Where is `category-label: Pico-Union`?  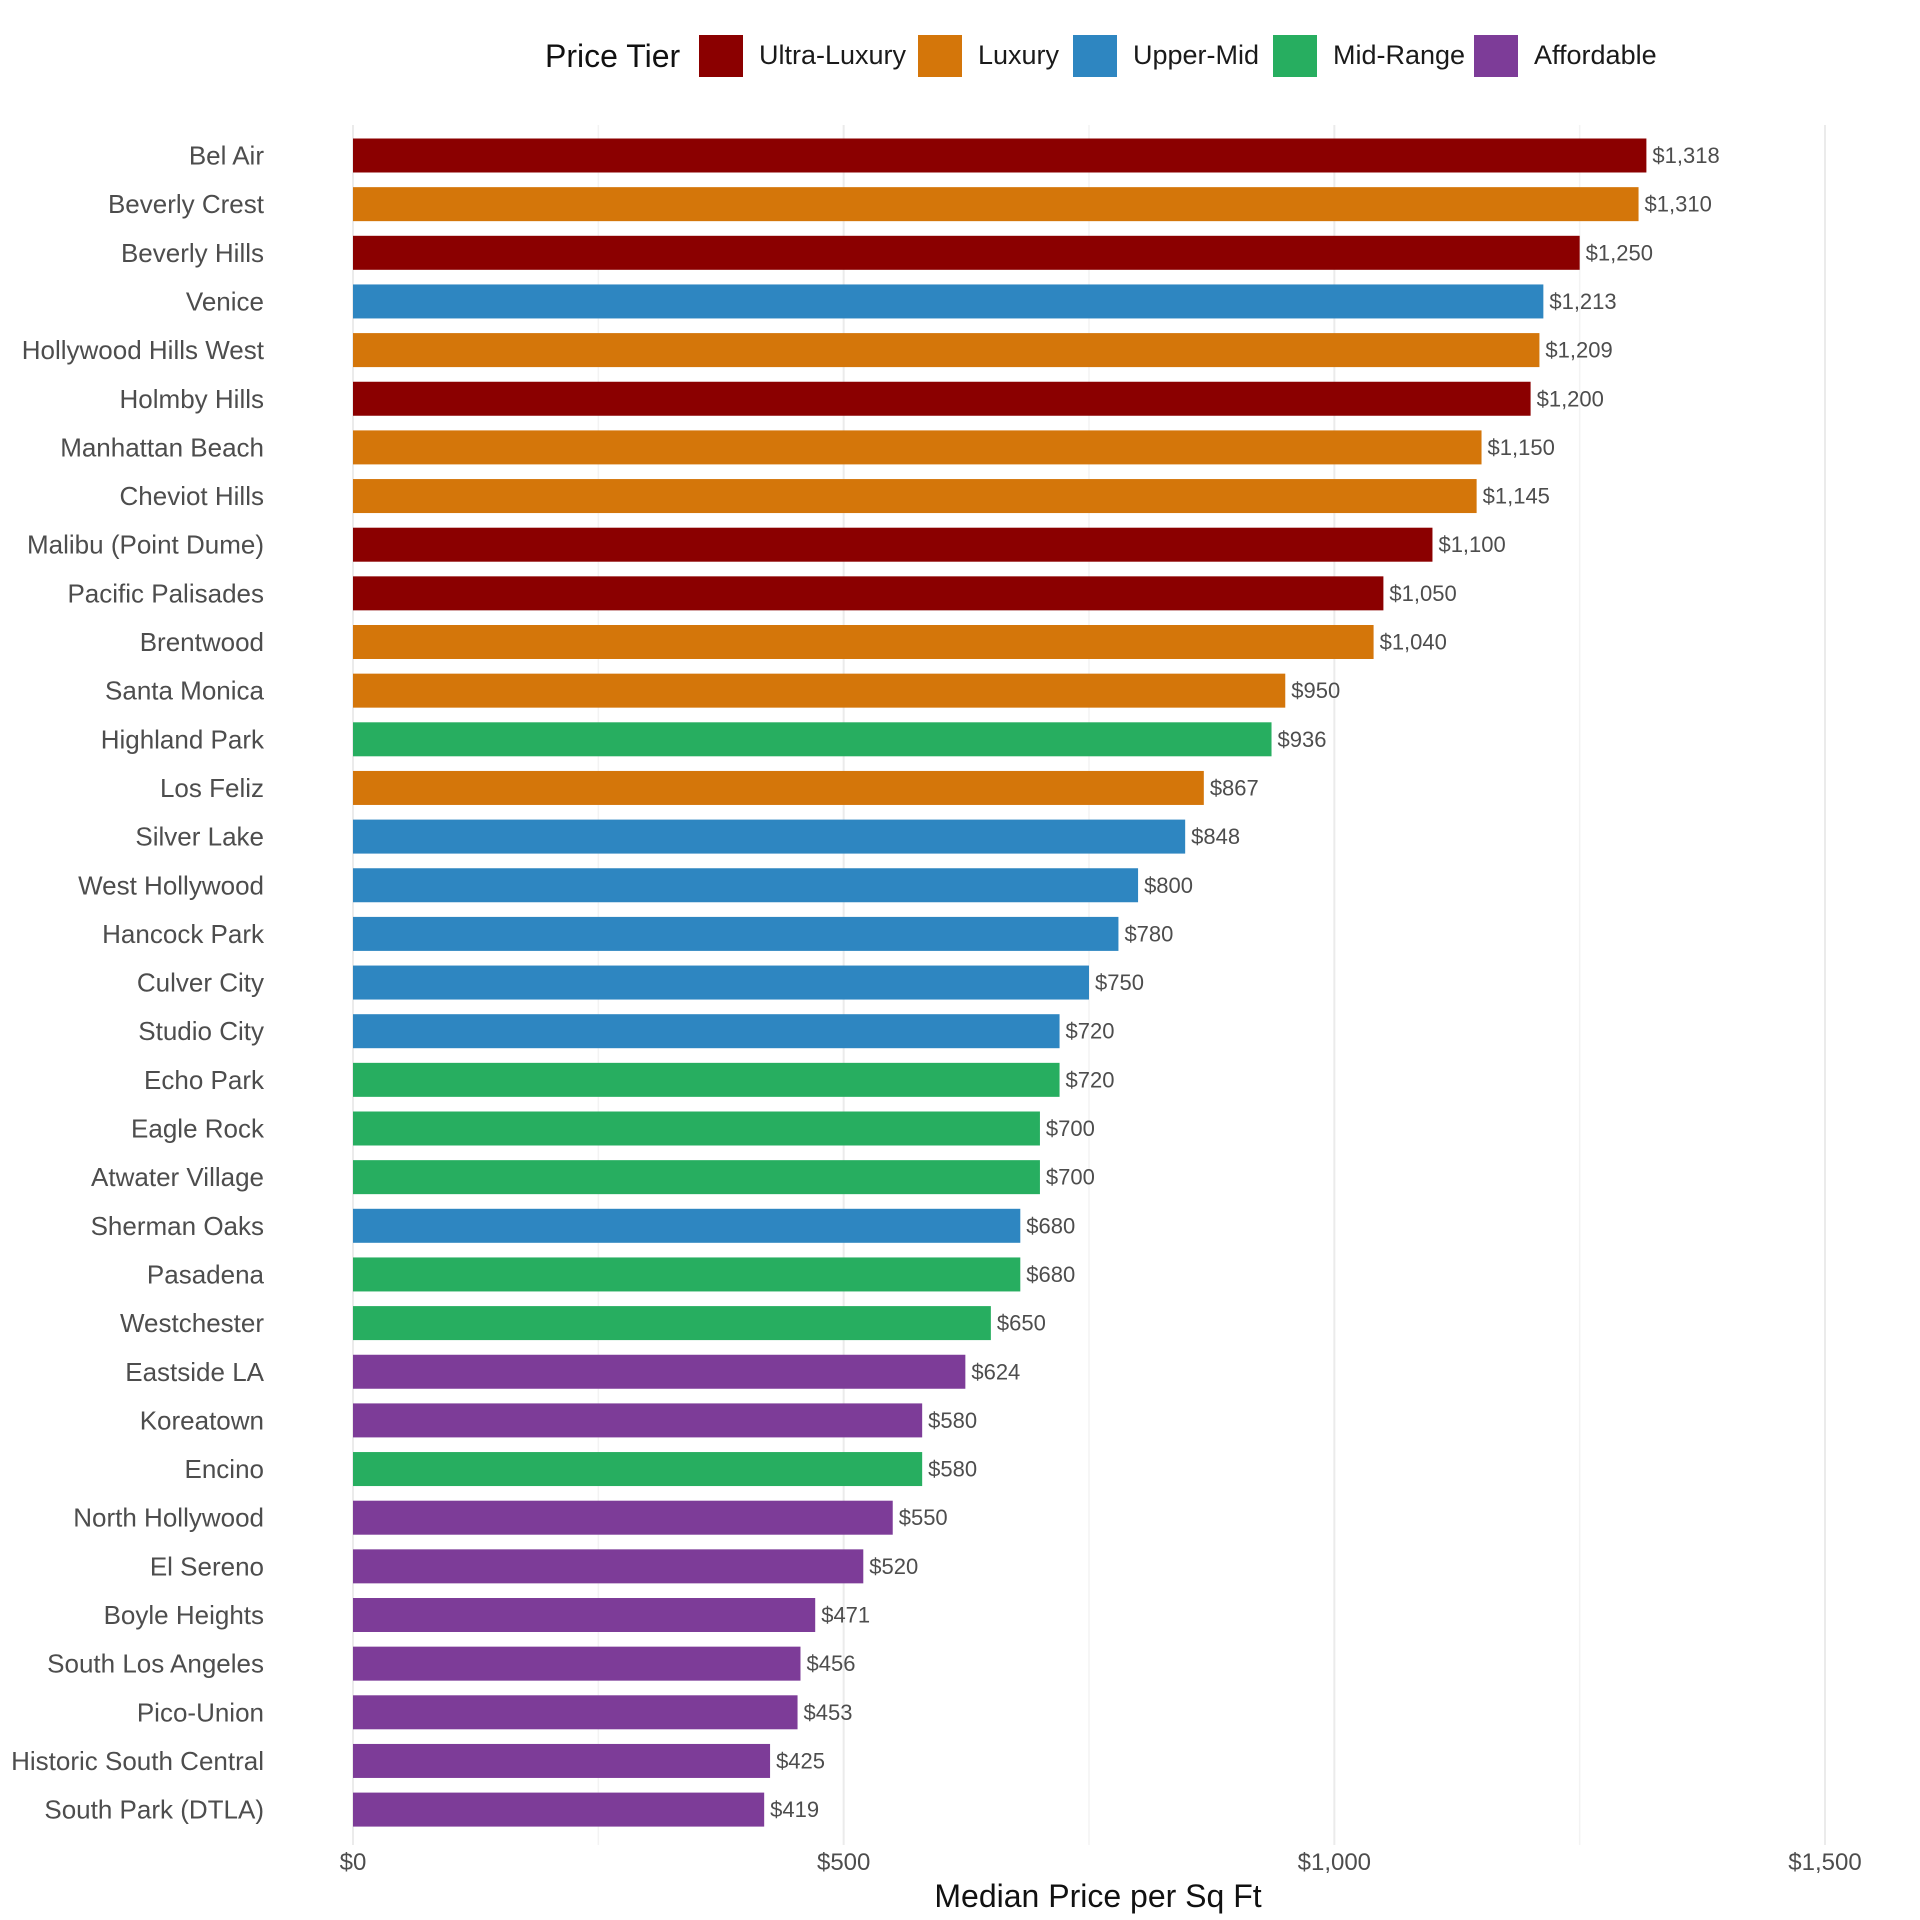 category-label: Pico-Union is located at coordinates (200, 1712).